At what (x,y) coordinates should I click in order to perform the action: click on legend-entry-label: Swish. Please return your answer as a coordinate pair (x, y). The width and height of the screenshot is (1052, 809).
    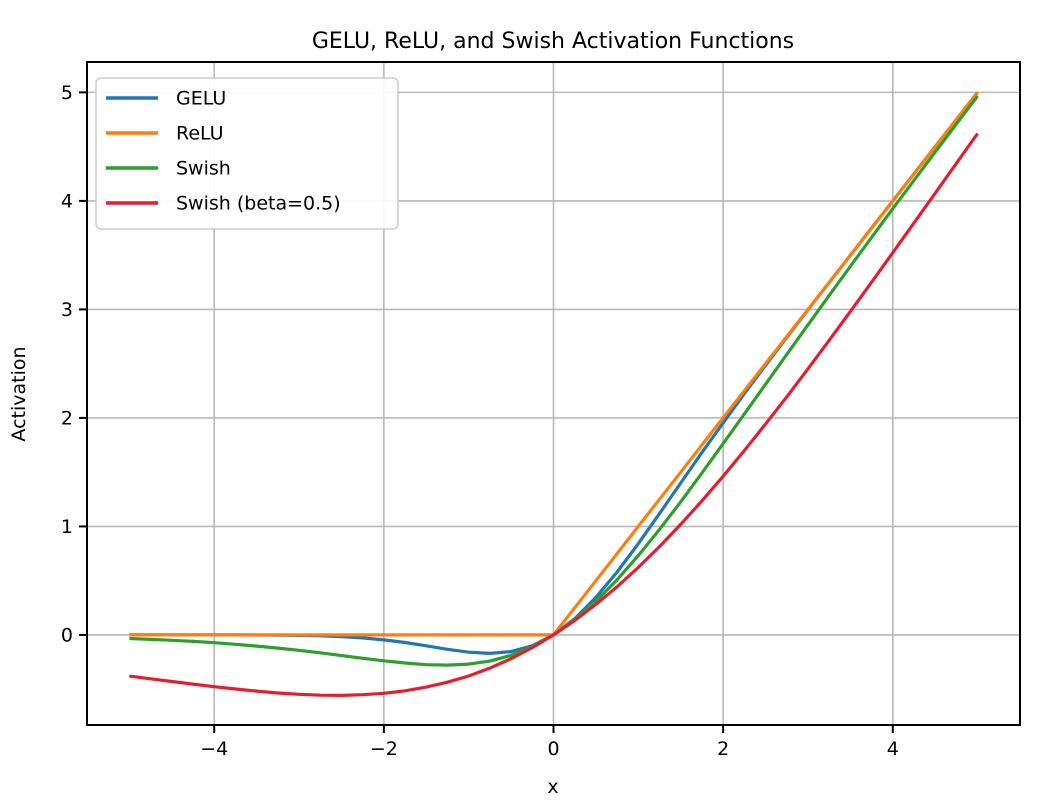
    Looking at the image, I should click on (203, 169).